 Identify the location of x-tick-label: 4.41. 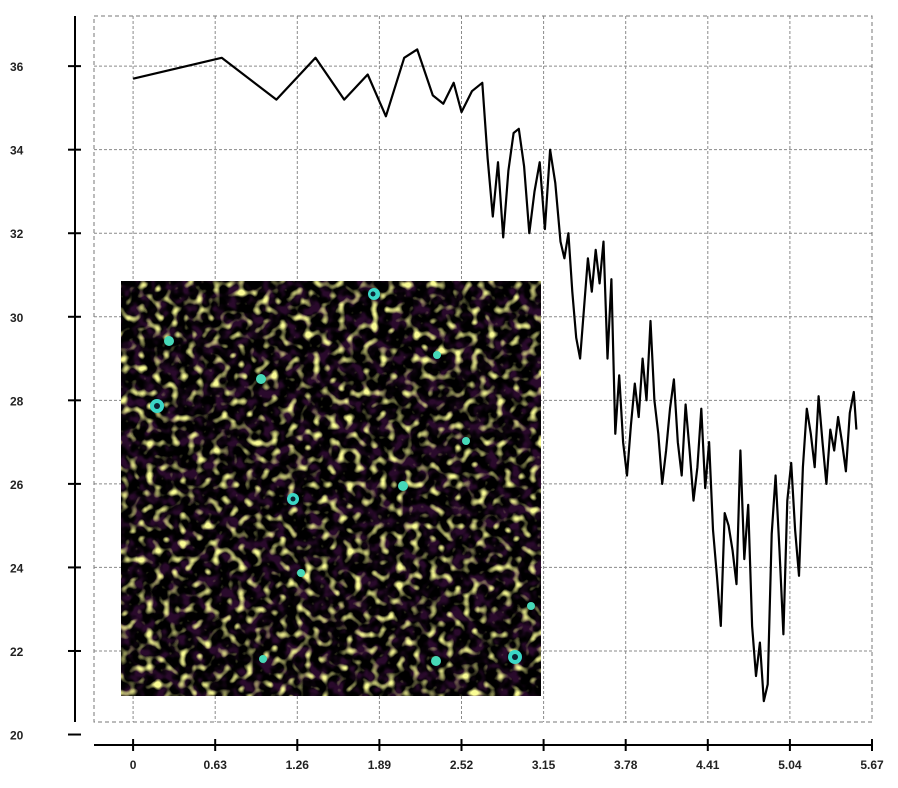
(708, 765).